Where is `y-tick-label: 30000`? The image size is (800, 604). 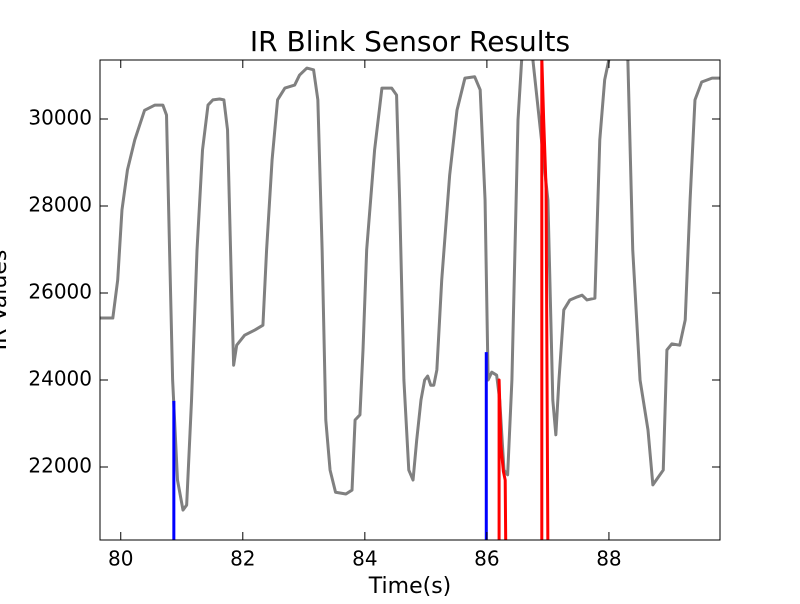 y-tick-label: 30000 is located at coordinates (60, 117).